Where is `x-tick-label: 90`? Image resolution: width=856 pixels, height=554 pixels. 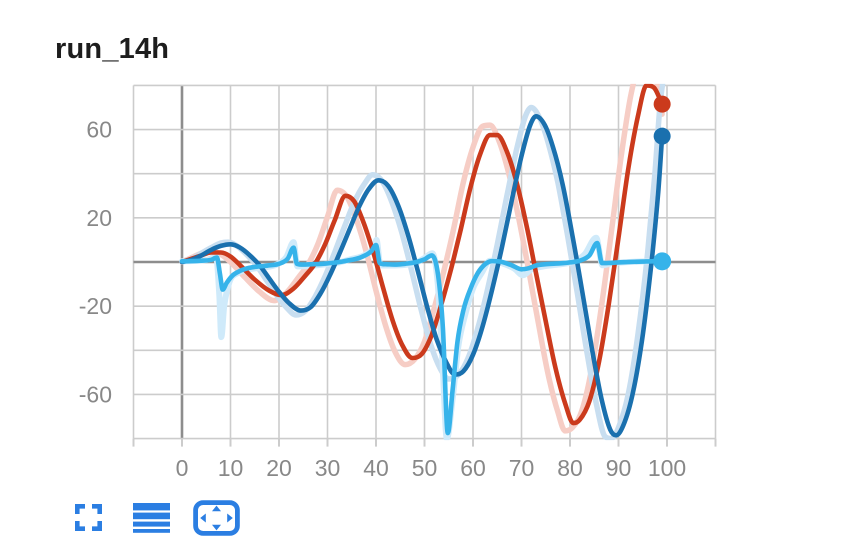 x-tick-label: 90 is located at coordinates (619, 468).